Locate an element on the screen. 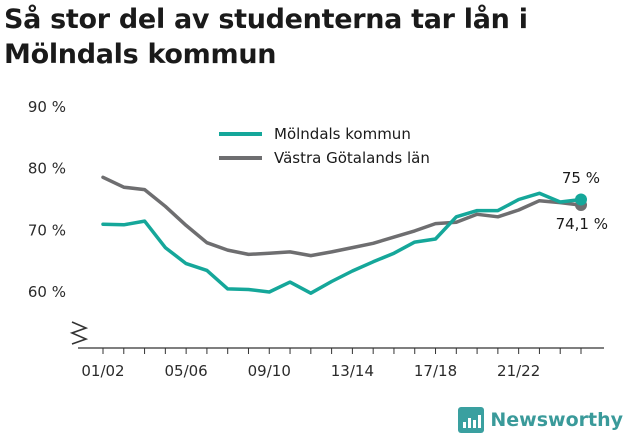 Image resolution: width=631 pixels, height=439 pixels. y-tick-label: 90 % is located at coordinates (47, 107).